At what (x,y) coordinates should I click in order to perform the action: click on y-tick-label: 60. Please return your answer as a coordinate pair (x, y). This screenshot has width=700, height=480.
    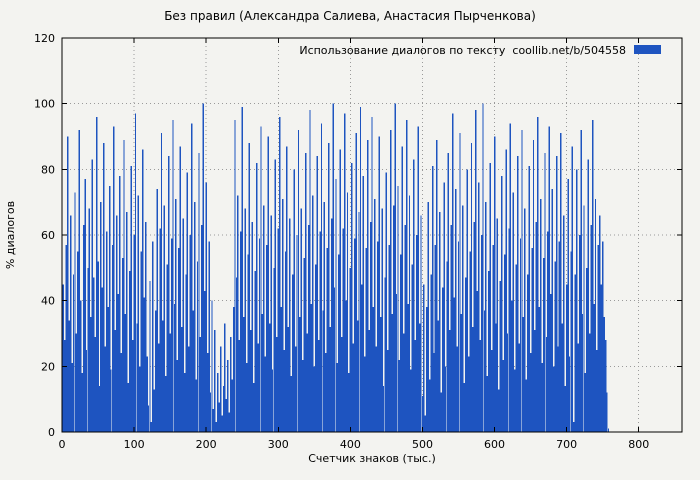
    Looking at the image, I should click on (48, 235).